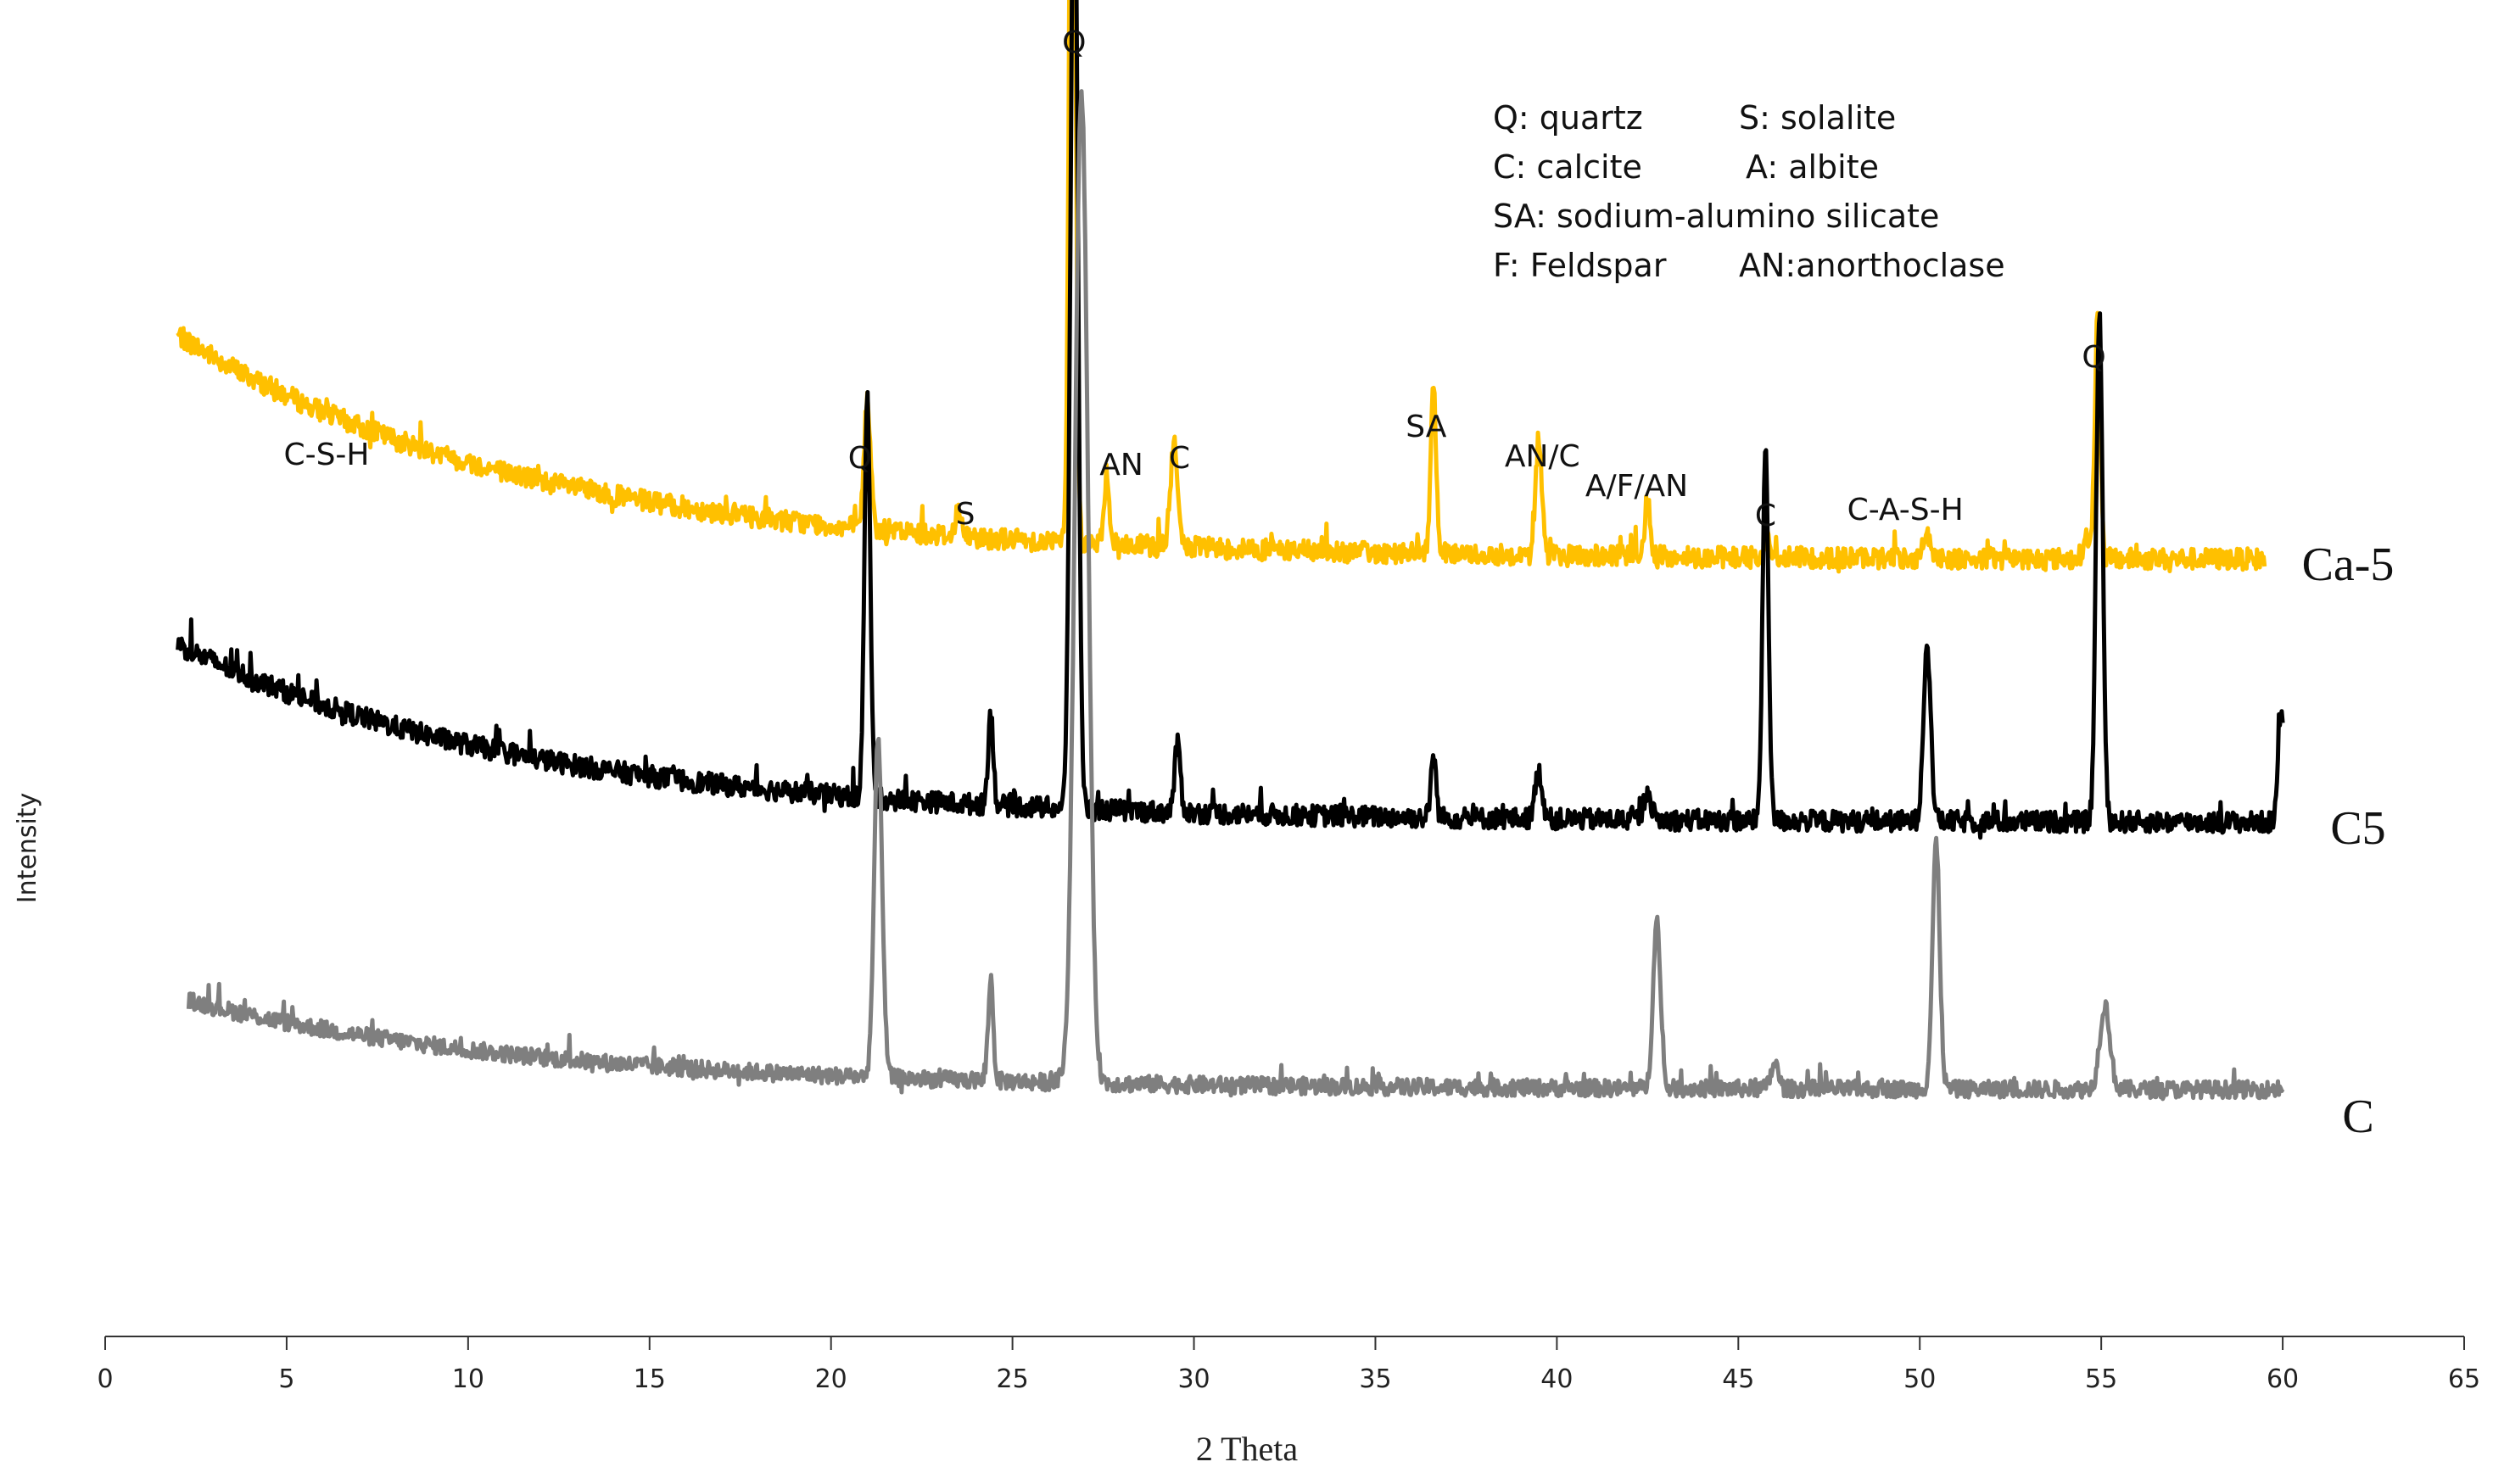  What do you see at coordinates (1716, 216) in the screenshot?
I see `legend-entry: SA: sodium-alumino silicate` at bounding box center [1716, 216].